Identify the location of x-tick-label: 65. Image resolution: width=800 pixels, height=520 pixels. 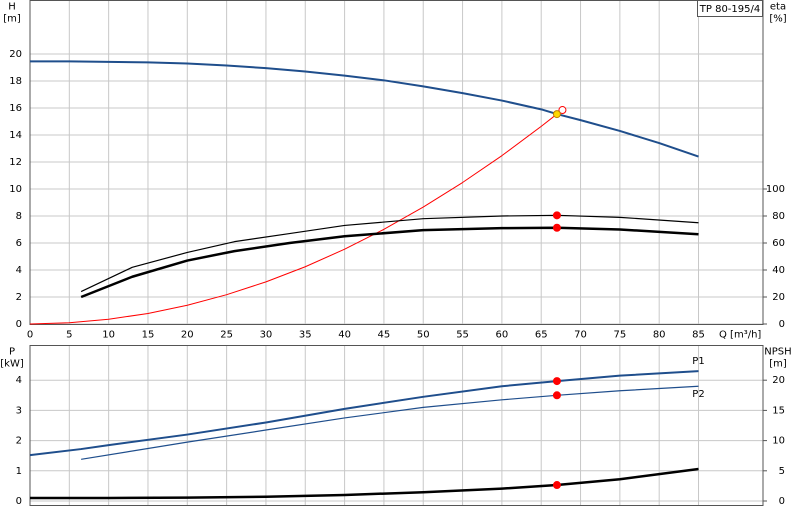
(541, 335).